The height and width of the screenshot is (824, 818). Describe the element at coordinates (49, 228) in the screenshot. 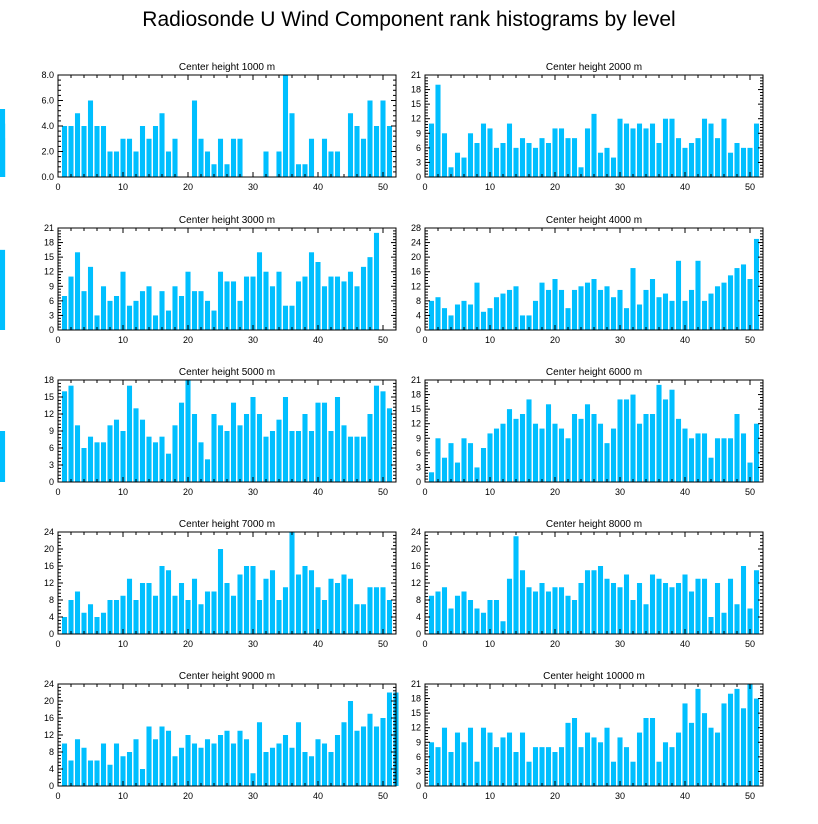

I see `y-tick-label: 21` at that location.